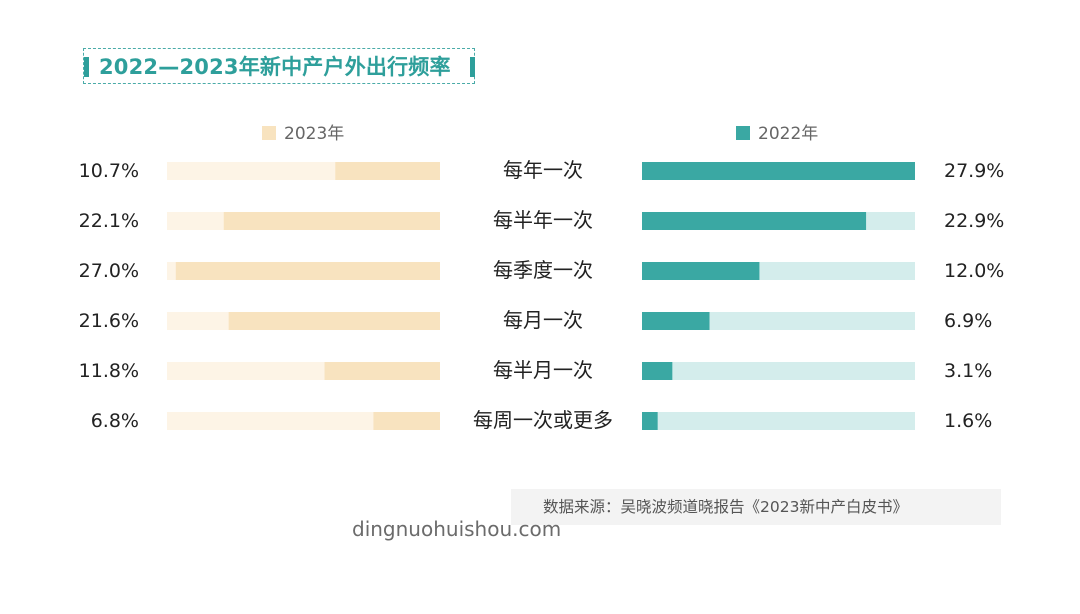 The width and height of the screenshot is (1080, 614). Describe the element at coordinates (109, 221) in the screenshot. I see `value-label-2023: 22.1%` at that location.